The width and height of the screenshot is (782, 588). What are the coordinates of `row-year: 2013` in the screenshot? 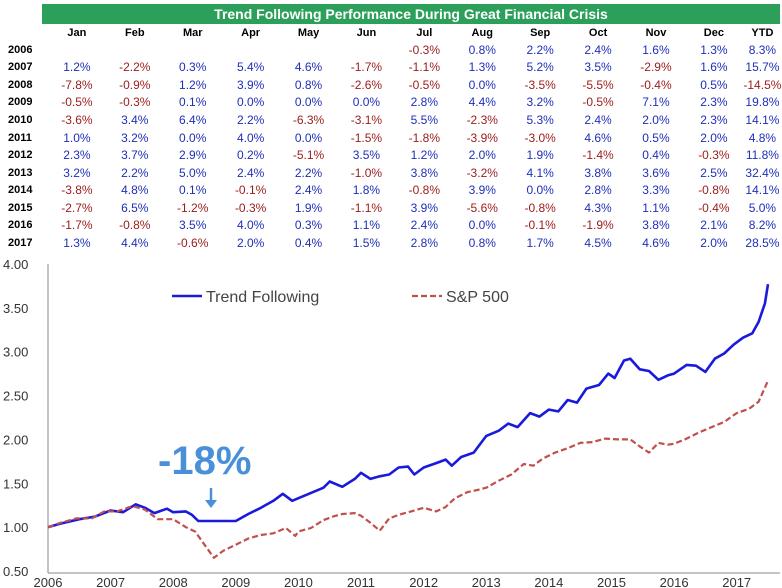 It's located at (20, 172).